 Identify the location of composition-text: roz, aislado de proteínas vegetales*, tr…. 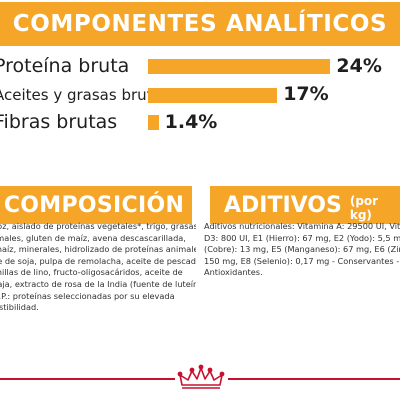
(98, 267).